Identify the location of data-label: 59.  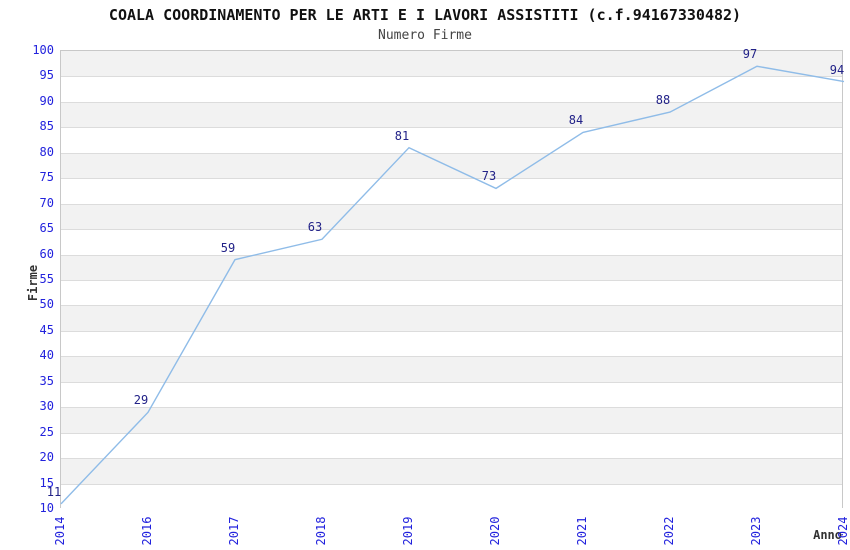
(228, 247).